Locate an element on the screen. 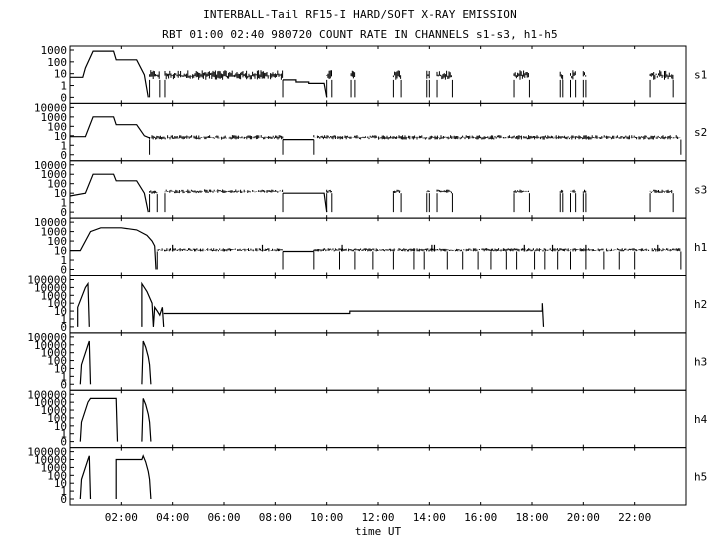 Image resolution: width=720 pixels, height=550 pixels. panel-frame-h1 is located at coordinates (378, 246).